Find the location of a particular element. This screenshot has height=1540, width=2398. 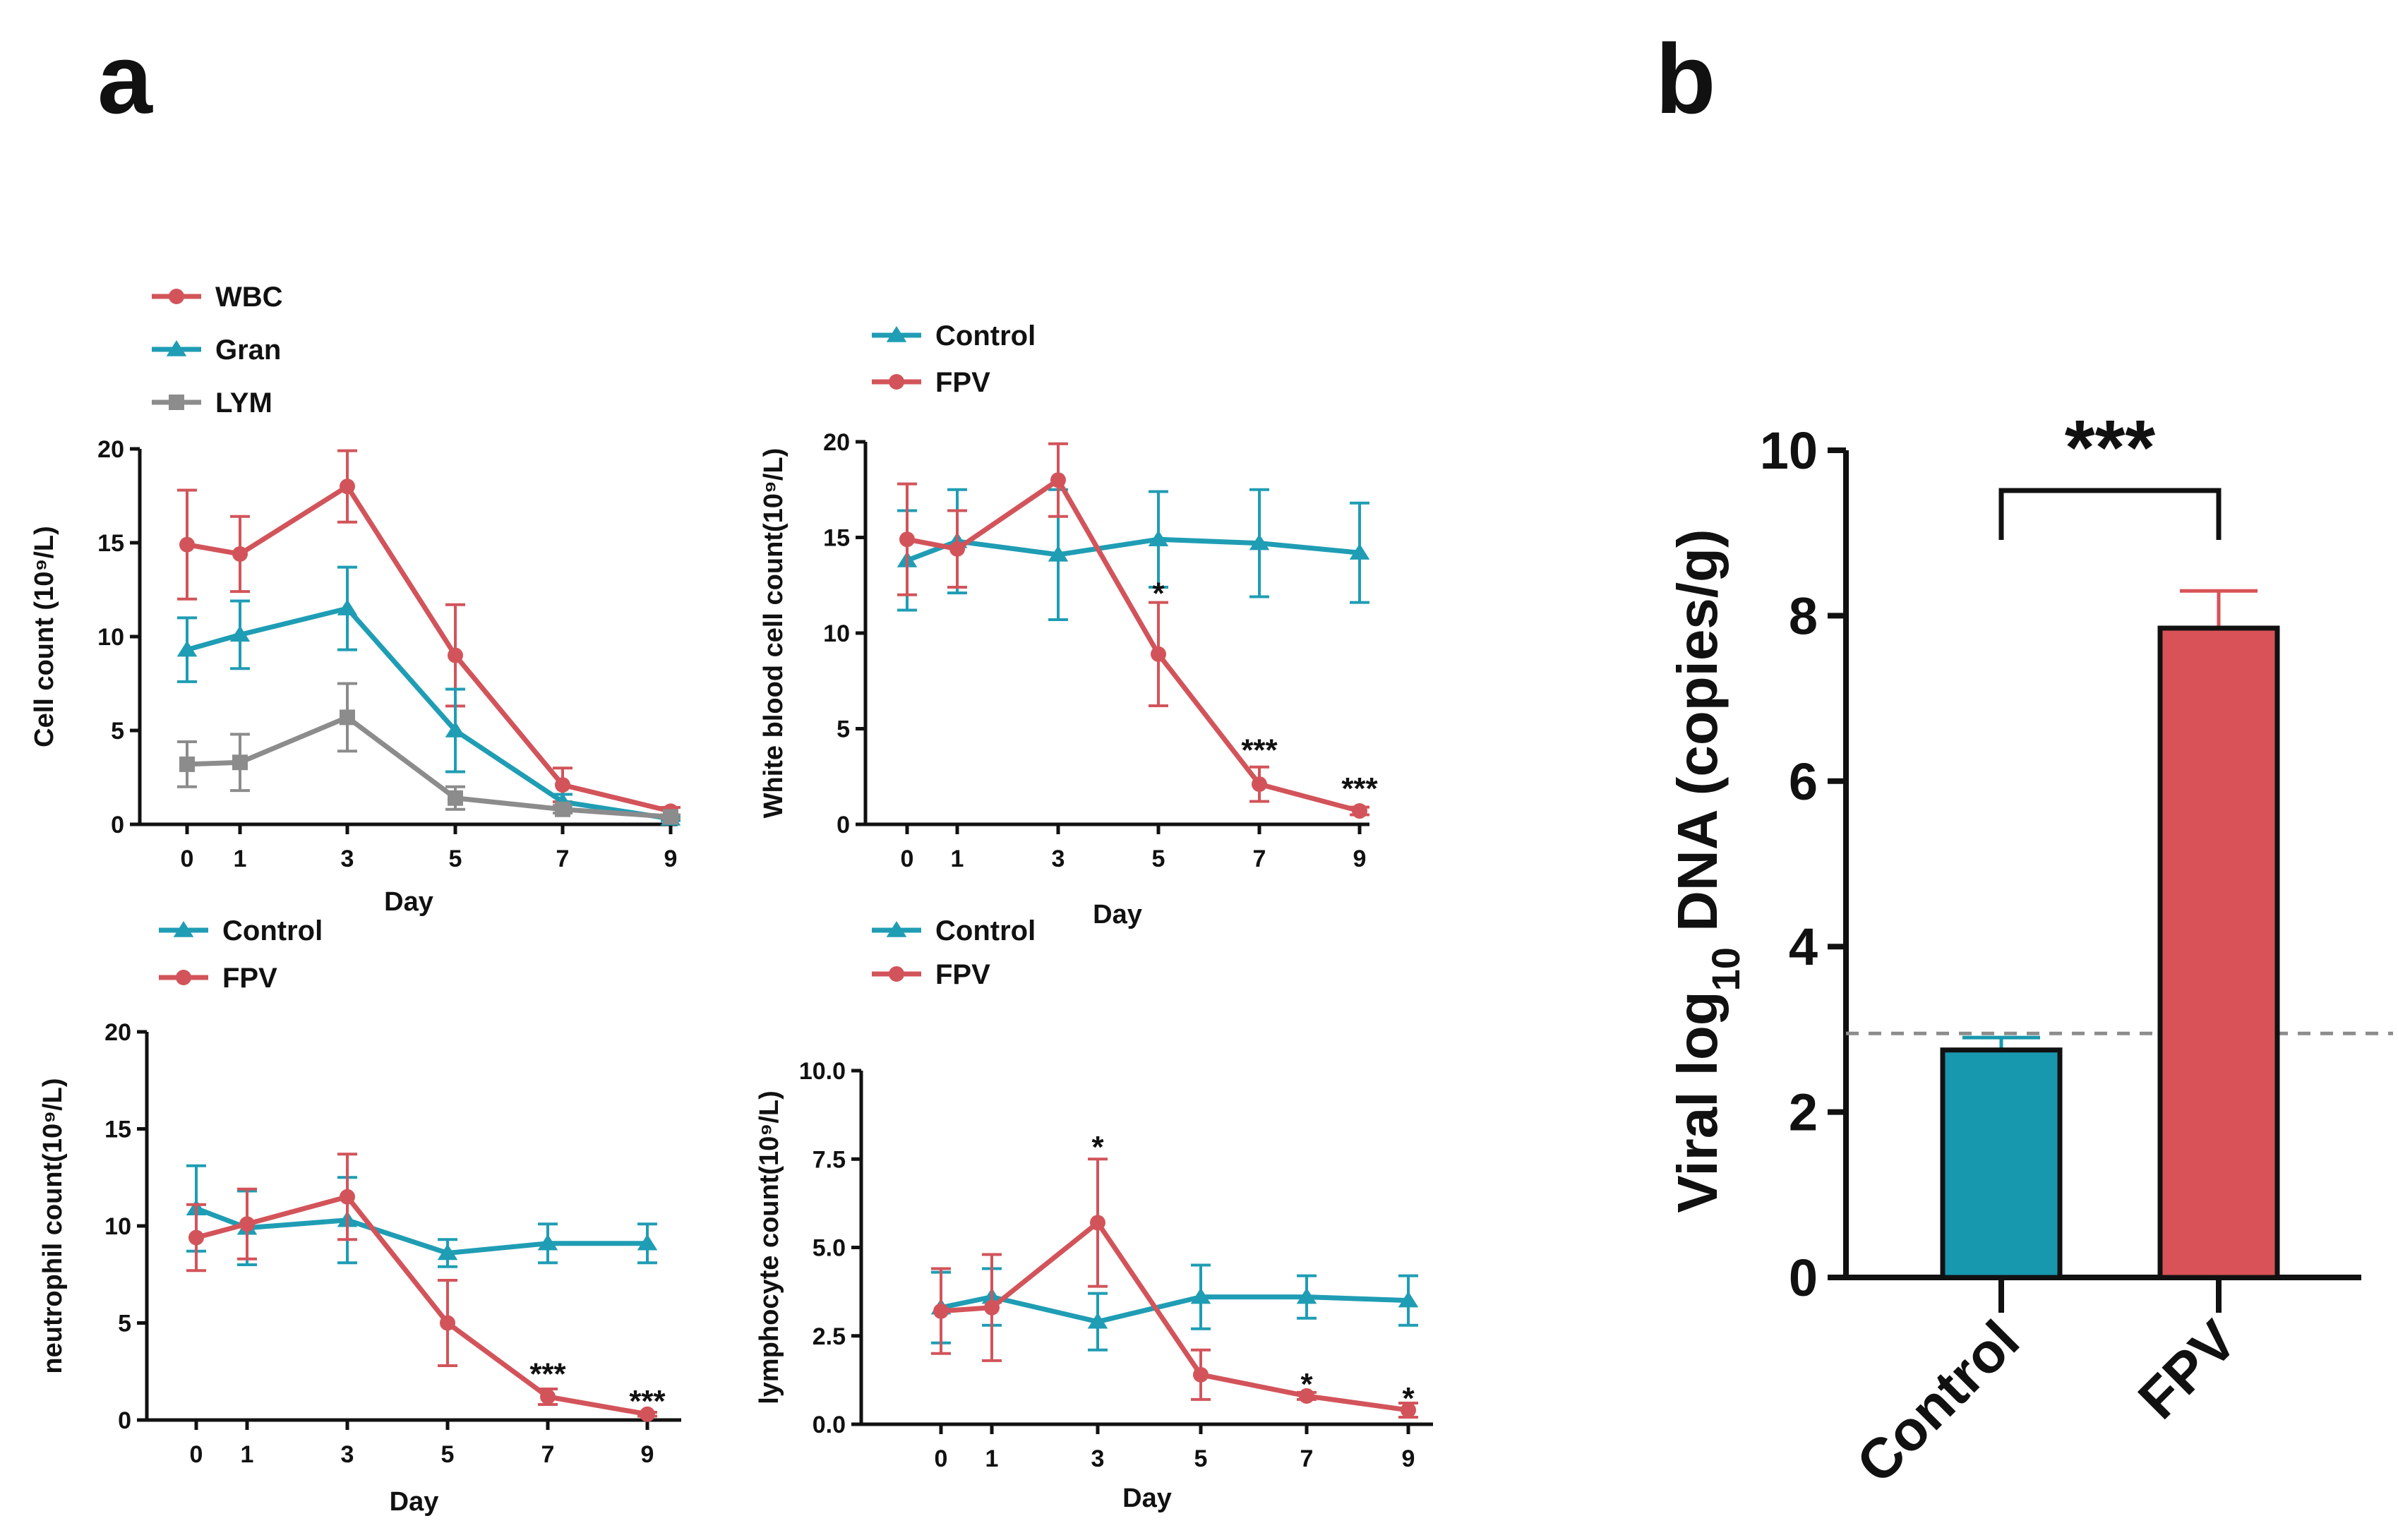

y-tick-label: 4 is located at coordinates (1803, 947).